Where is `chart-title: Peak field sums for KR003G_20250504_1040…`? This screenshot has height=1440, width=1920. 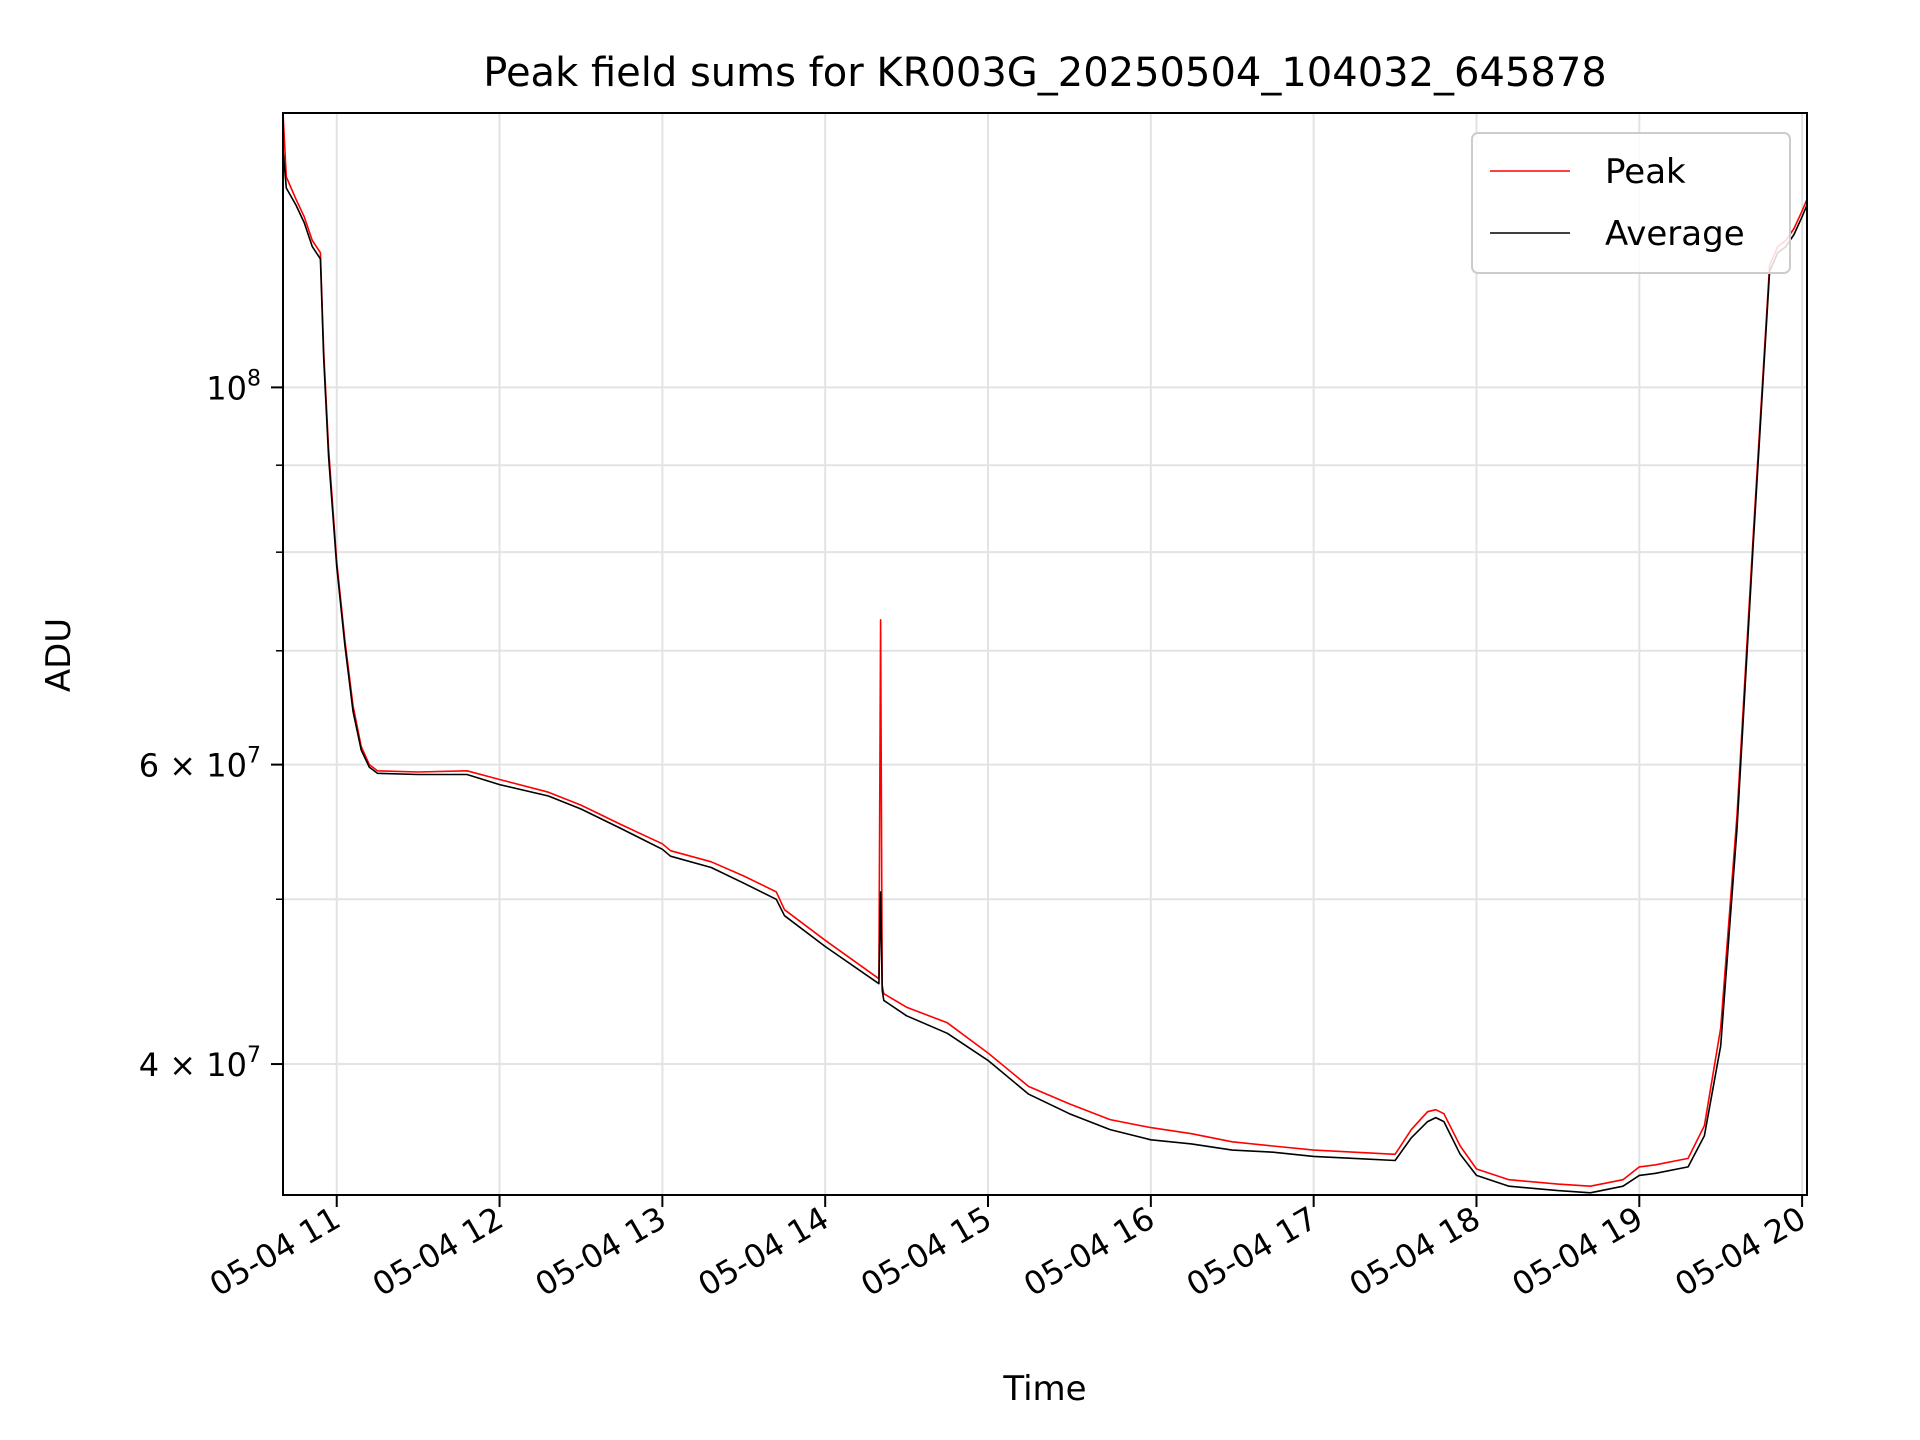
chart-title: Peak field sums for KR003G_20250504_1040… is located at coordinates (1045, 73).